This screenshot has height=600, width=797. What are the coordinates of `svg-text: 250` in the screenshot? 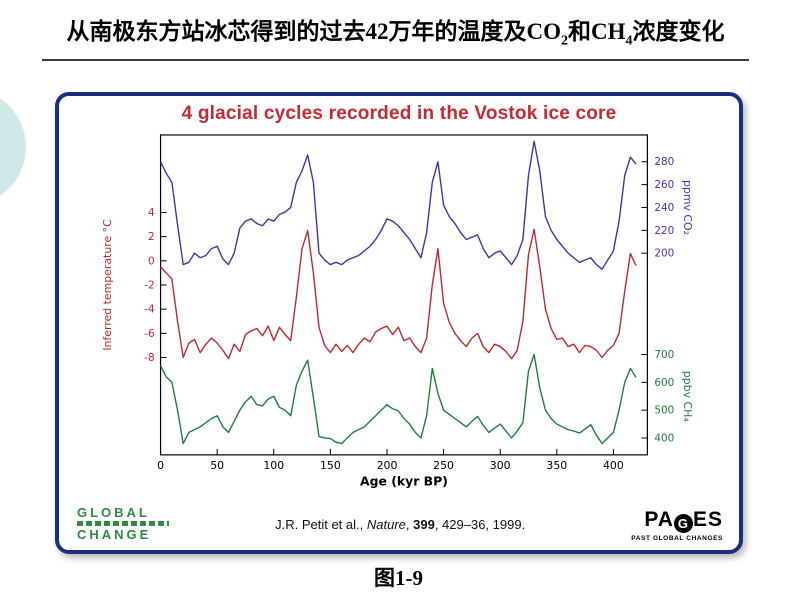 It's located at (443, 465).